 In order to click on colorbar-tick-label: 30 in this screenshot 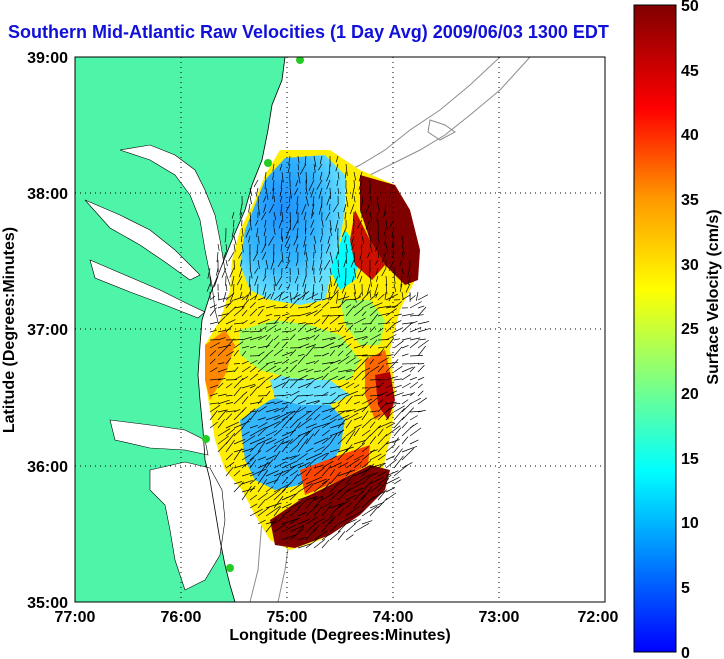, I will do `click(690, 265)`.